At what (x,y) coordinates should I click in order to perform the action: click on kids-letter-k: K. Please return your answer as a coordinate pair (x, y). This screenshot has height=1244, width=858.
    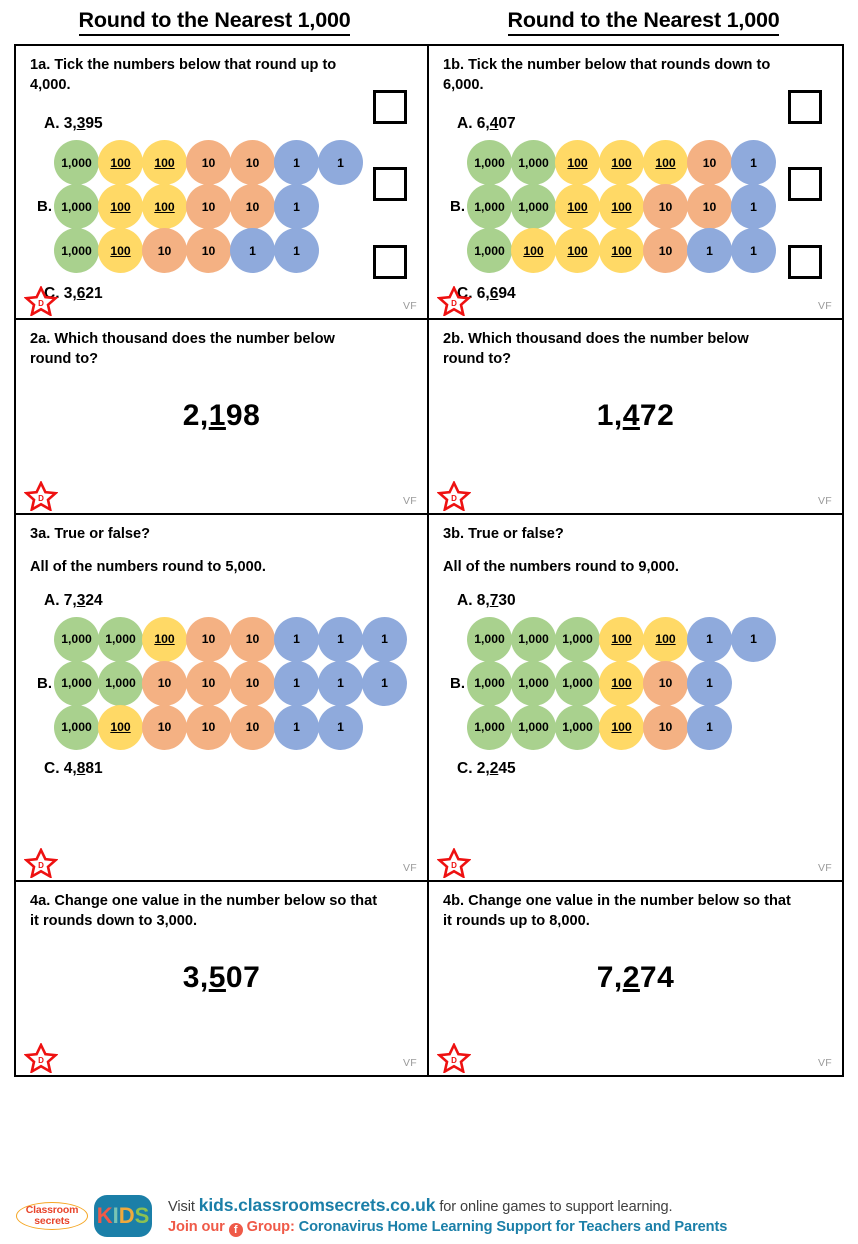
    Looking at the image, I should click on (104, 1215).